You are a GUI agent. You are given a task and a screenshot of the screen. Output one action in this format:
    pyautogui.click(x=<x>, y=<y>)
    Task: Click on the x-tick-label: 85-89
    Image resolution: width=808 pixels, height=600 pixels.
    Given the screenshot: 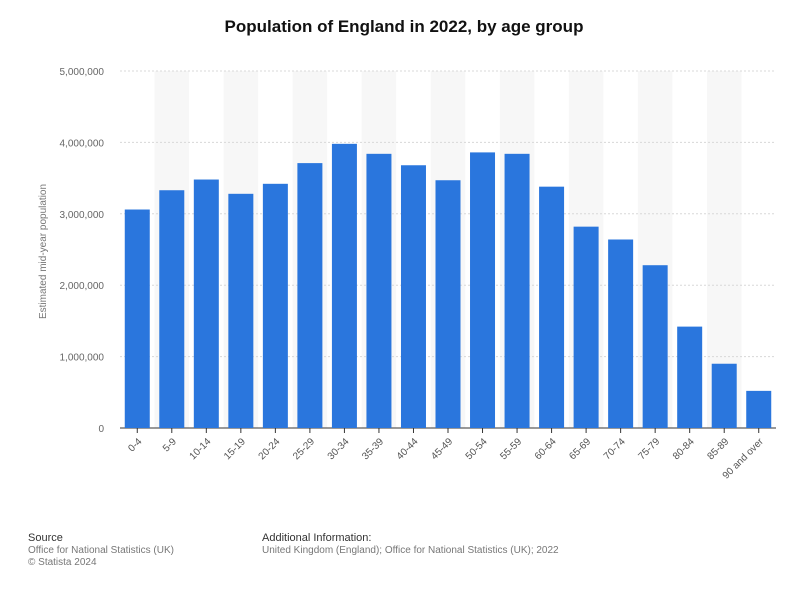 What is the action you would take?
    pyautogui.click(x=718, y=449)
    